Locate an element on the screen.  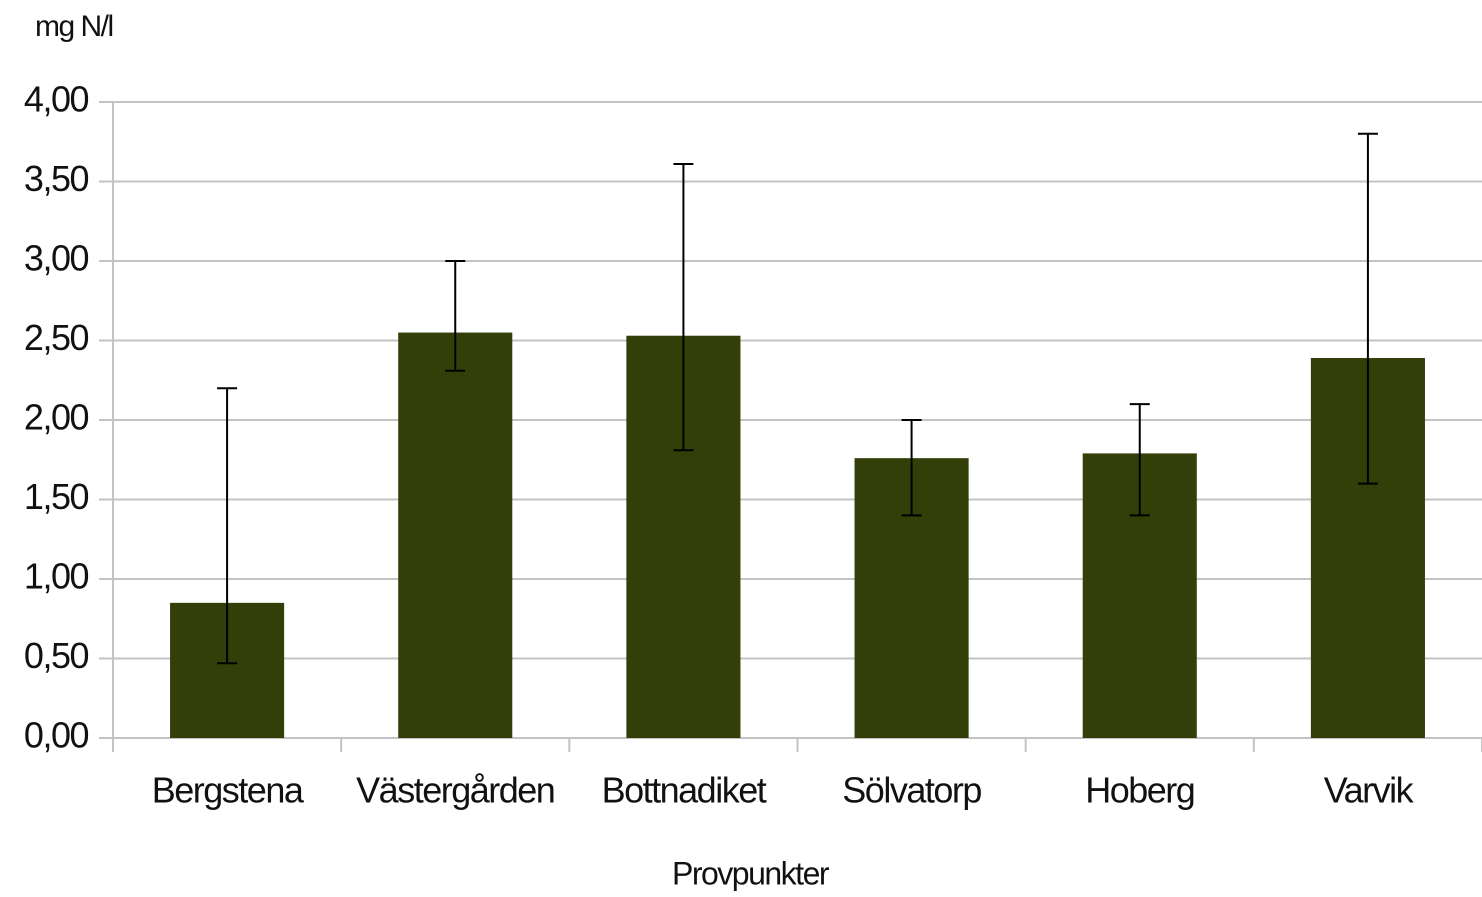
x-tick-label: Sölvatorp is located at coordinates (911, 790).